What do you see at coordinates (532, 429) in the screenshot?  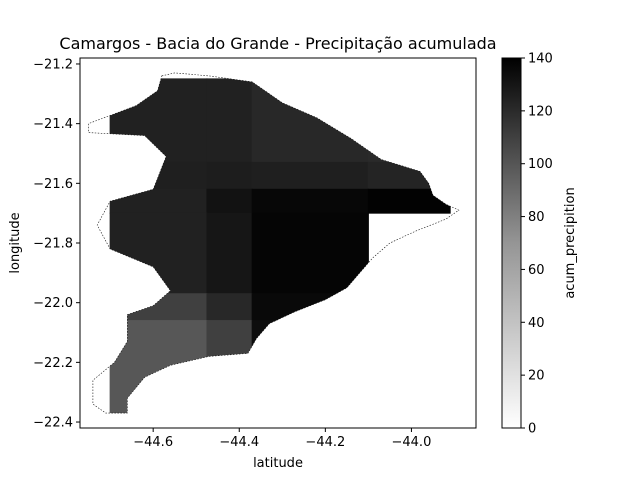 I see `colorbar-tick-label: 0` at bounding box center [532, 429].